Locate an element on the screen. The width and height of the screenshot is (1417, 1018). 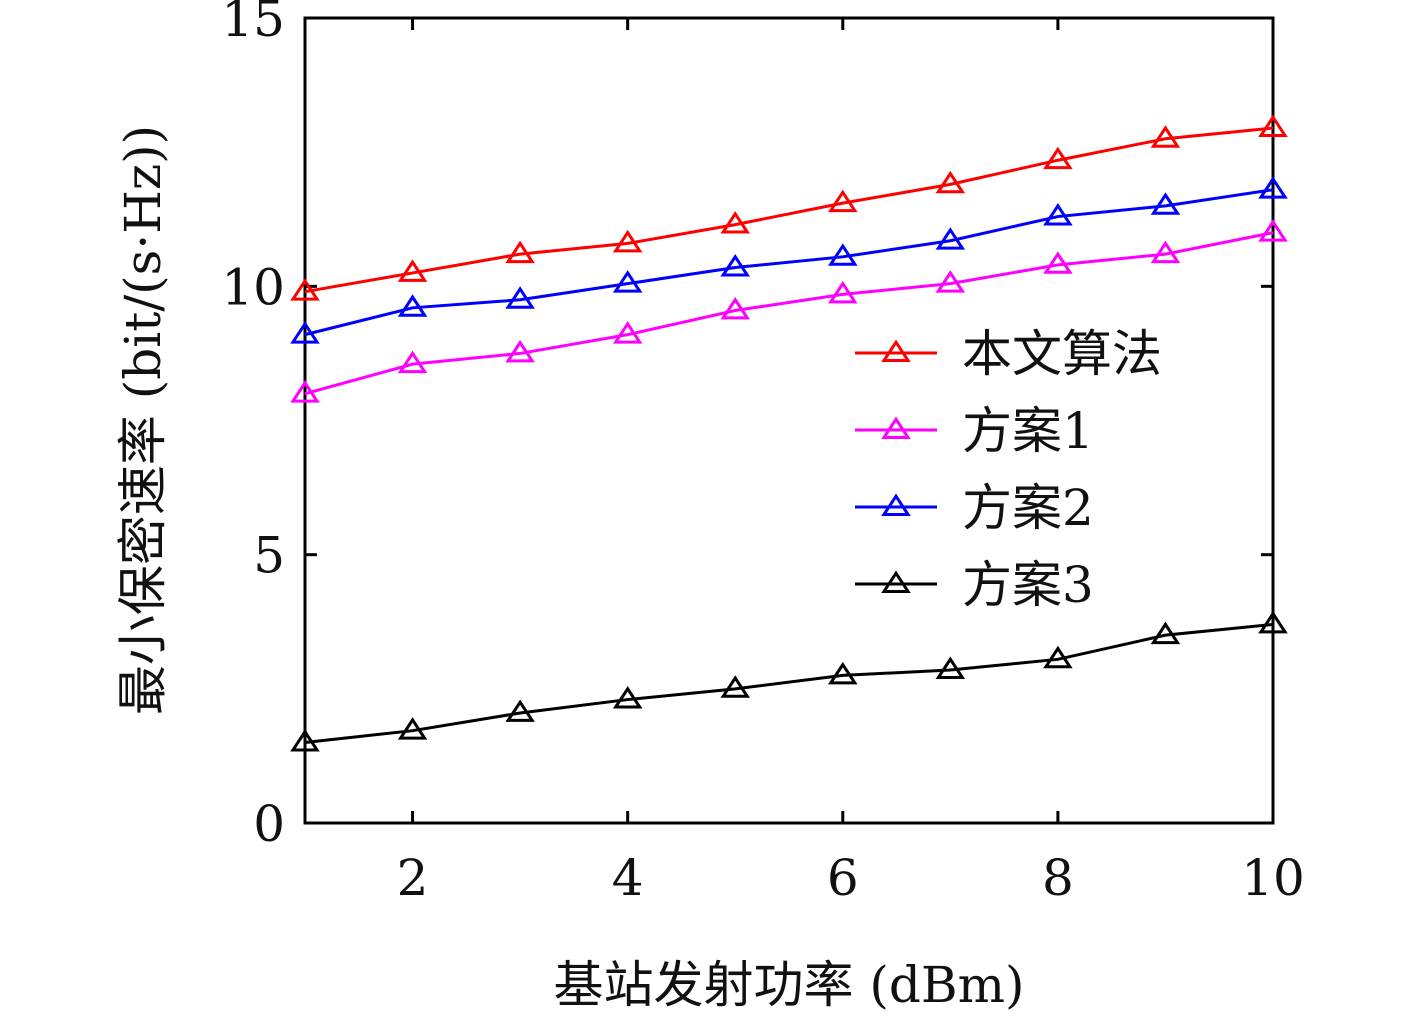
legend-item: 方案3 is located at coordinates (974, 585).